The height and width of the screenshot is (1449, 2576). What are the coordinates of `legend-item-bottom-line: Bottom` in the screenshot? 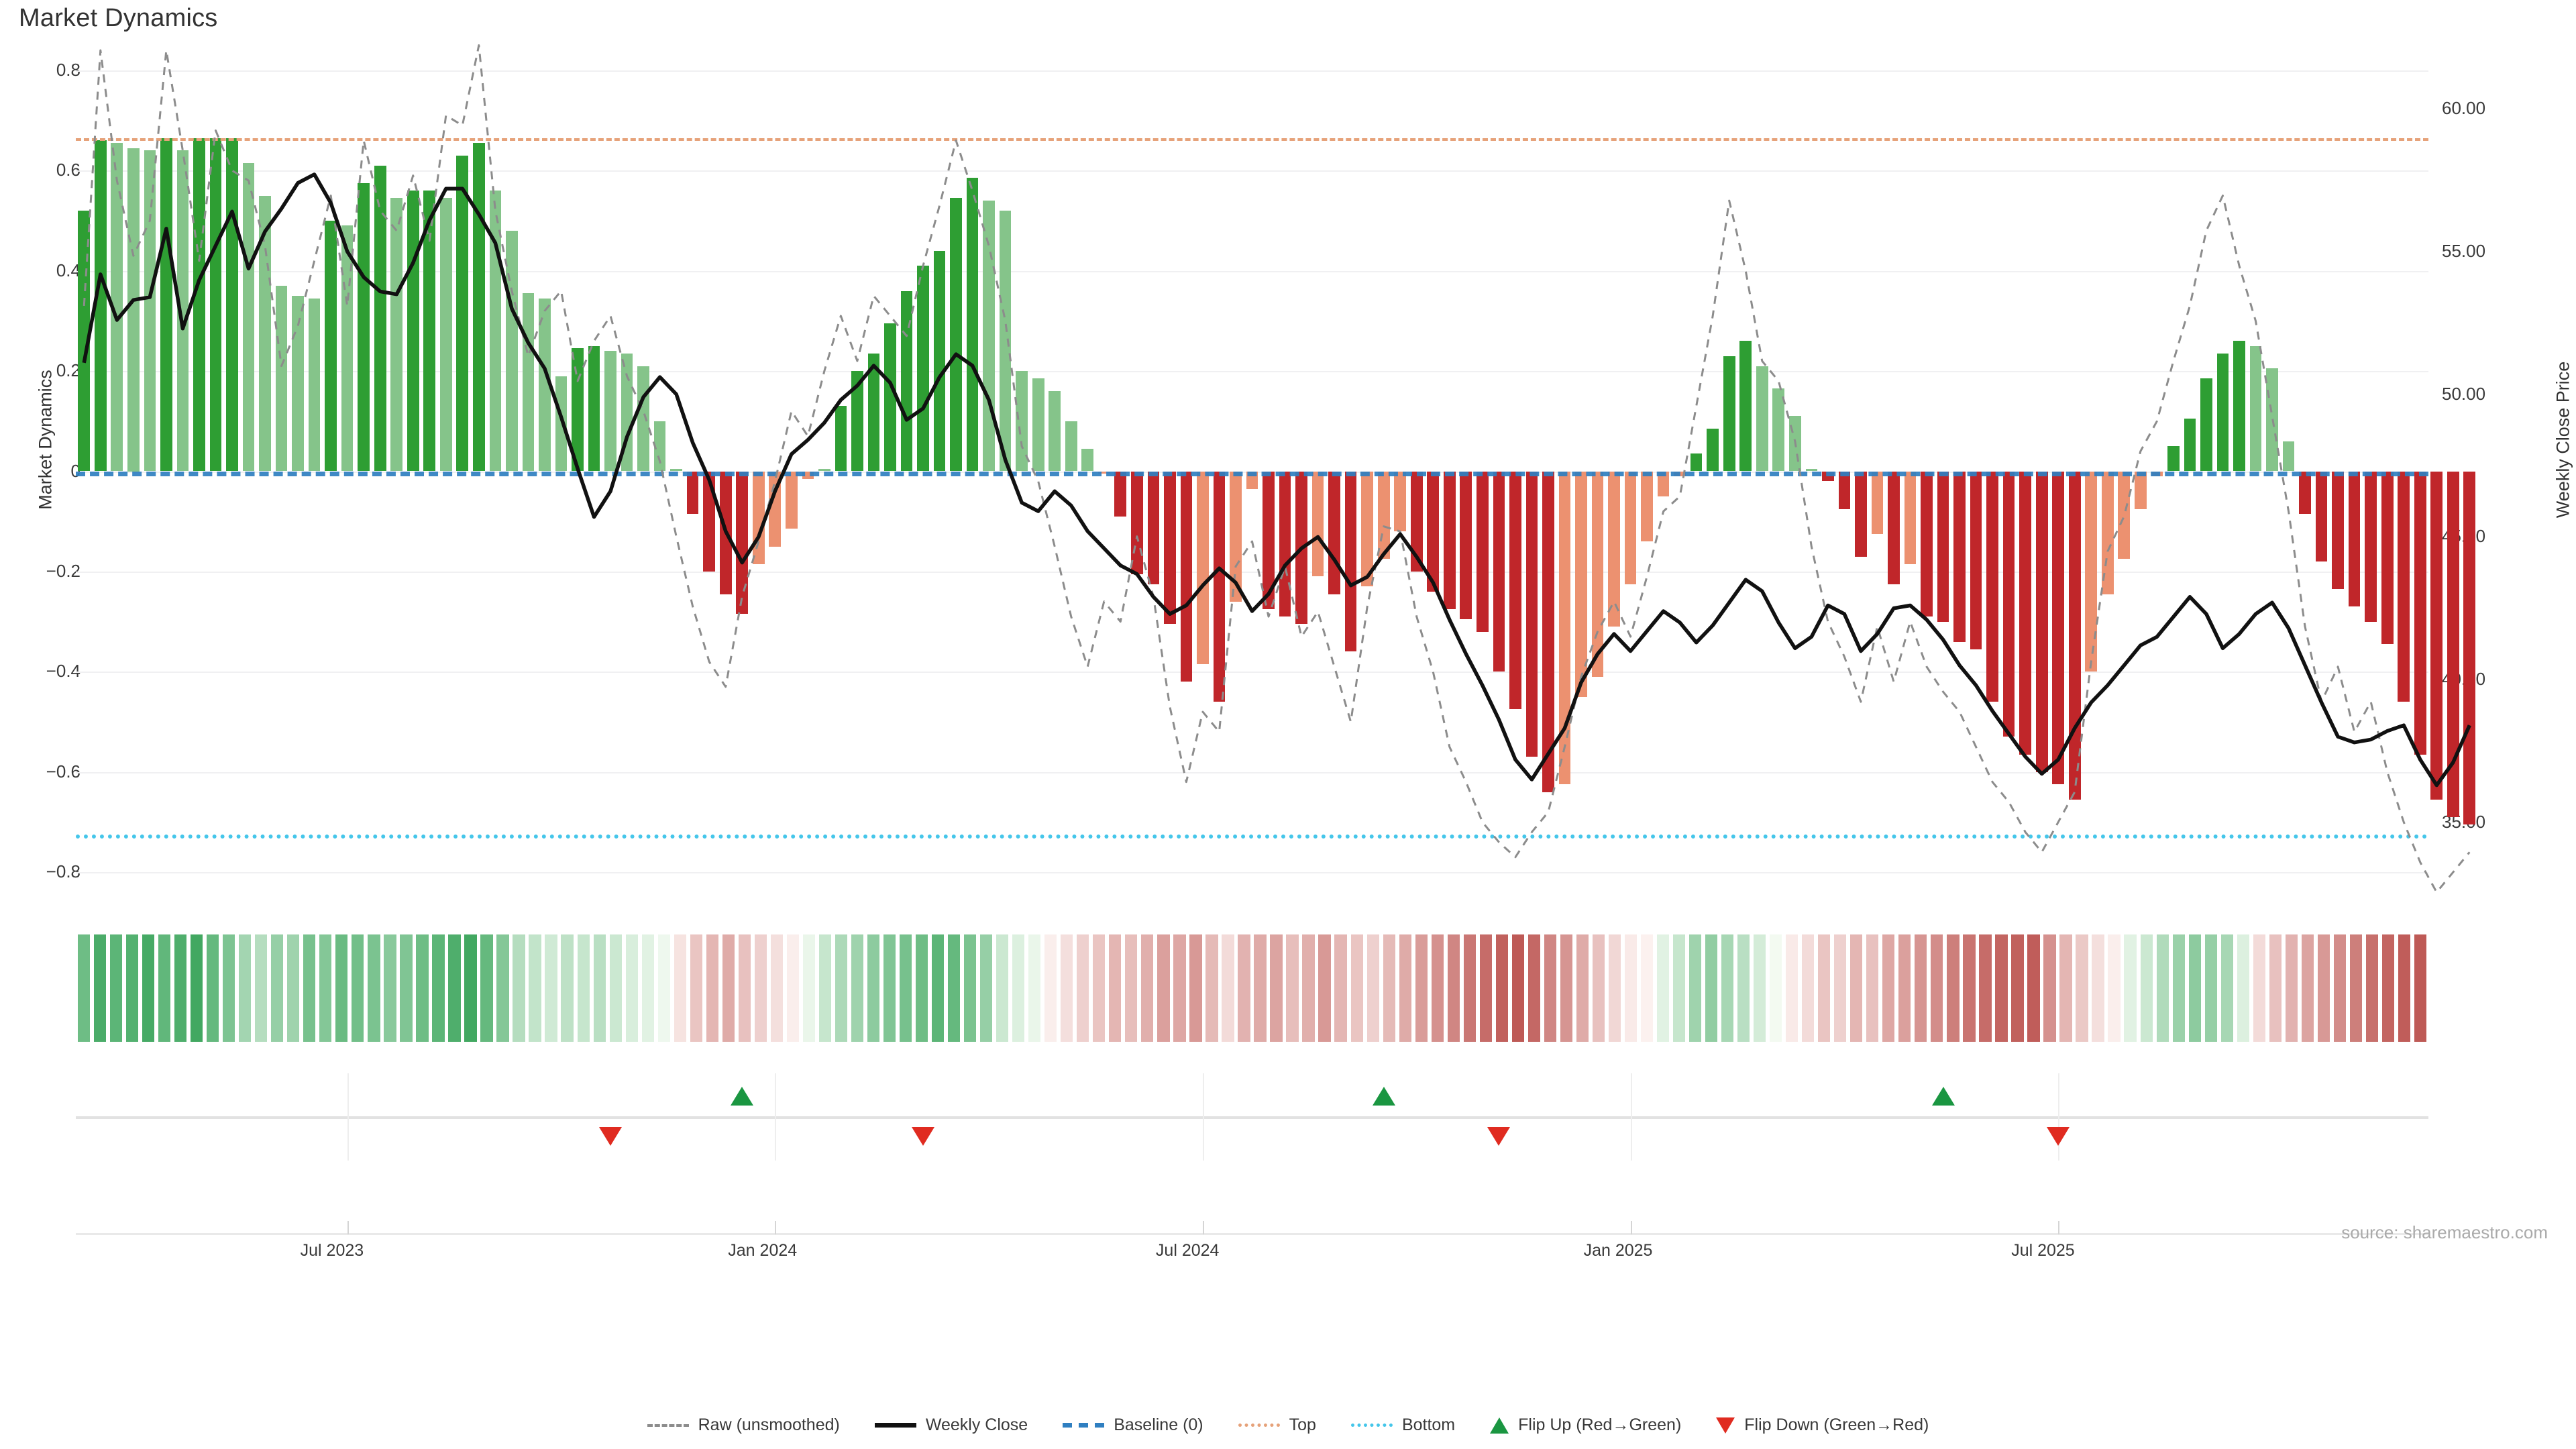 It's located at (1402, 1425).